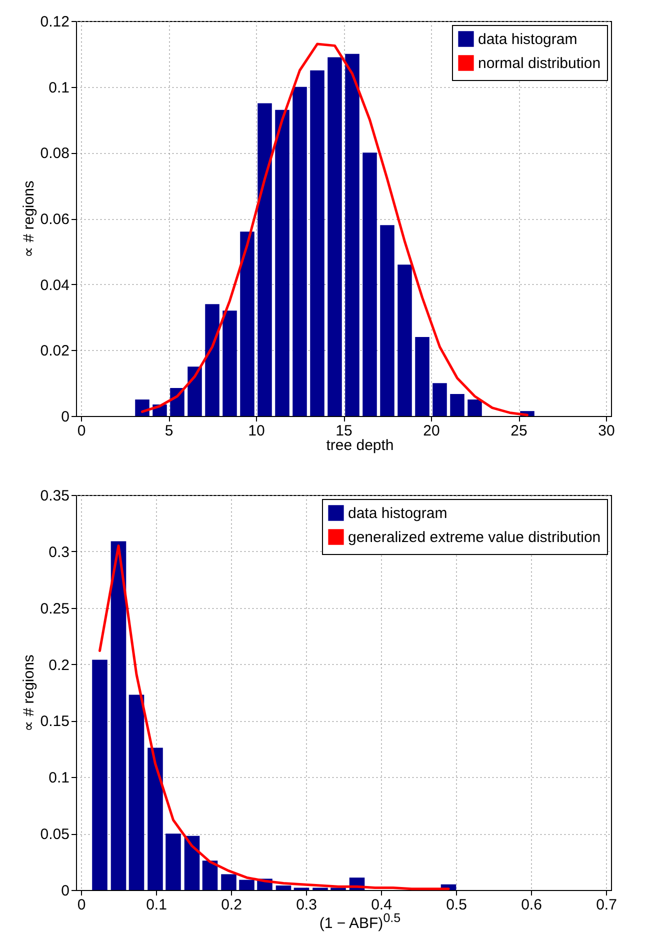  I want to click on y-tick-label: 0.06, so click(55, 219).